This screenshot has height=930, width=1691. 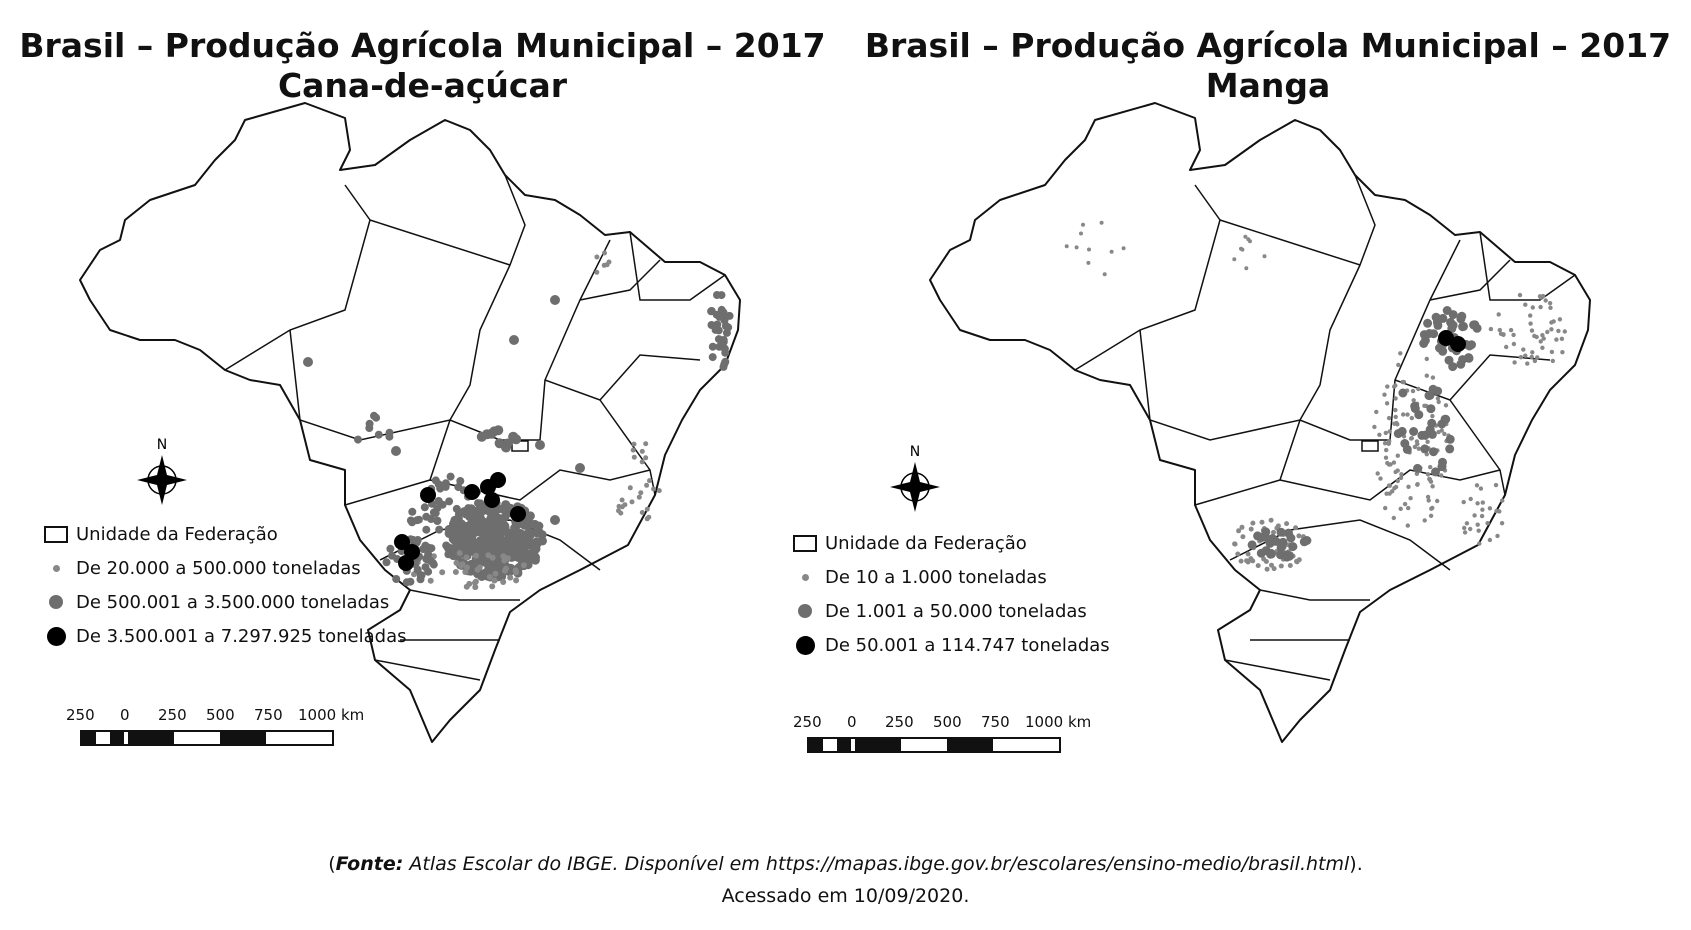 What do you see at coordinates (956, 611) in the screenshot?
I see `legend-label-class2: De 1.001 a 50.000 toneladas` at bounding box center [956, 611].